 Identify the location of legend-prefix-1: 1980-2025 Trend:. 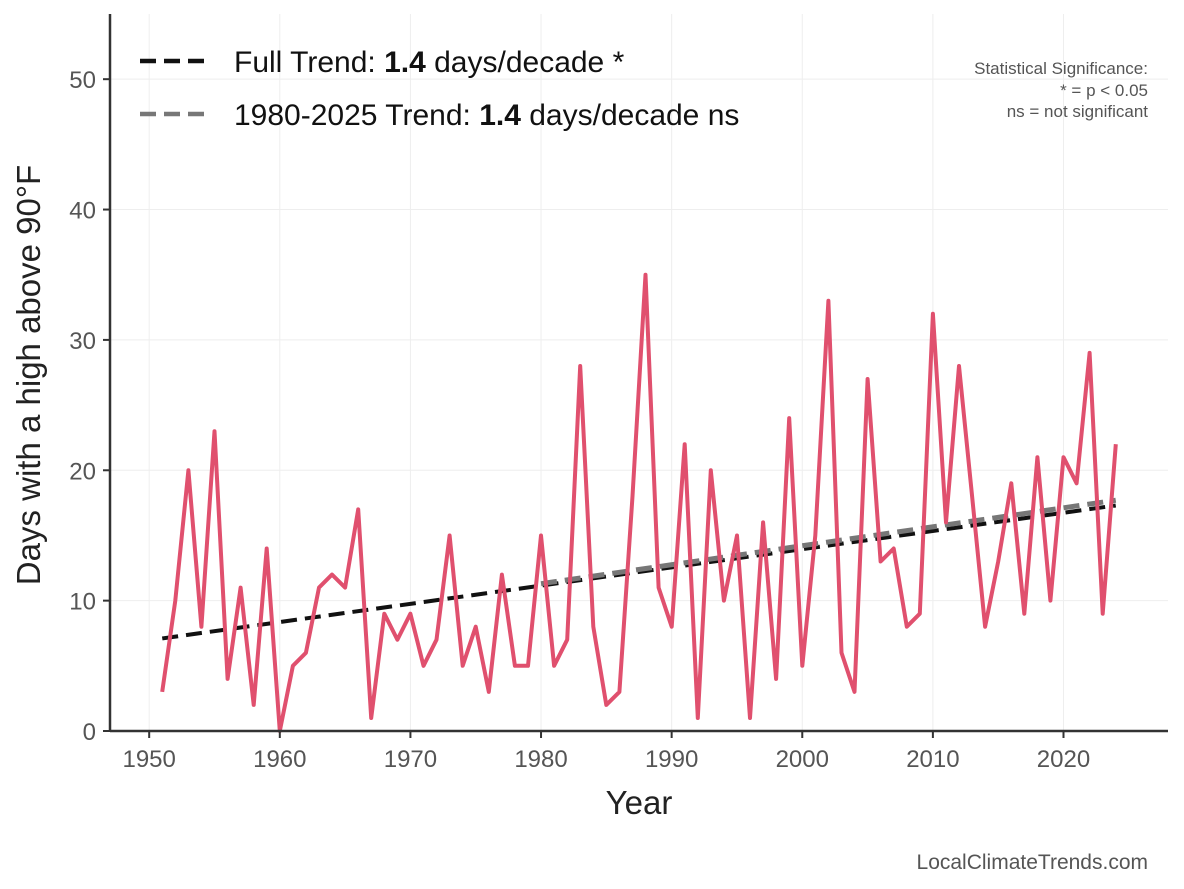
(356, 115).